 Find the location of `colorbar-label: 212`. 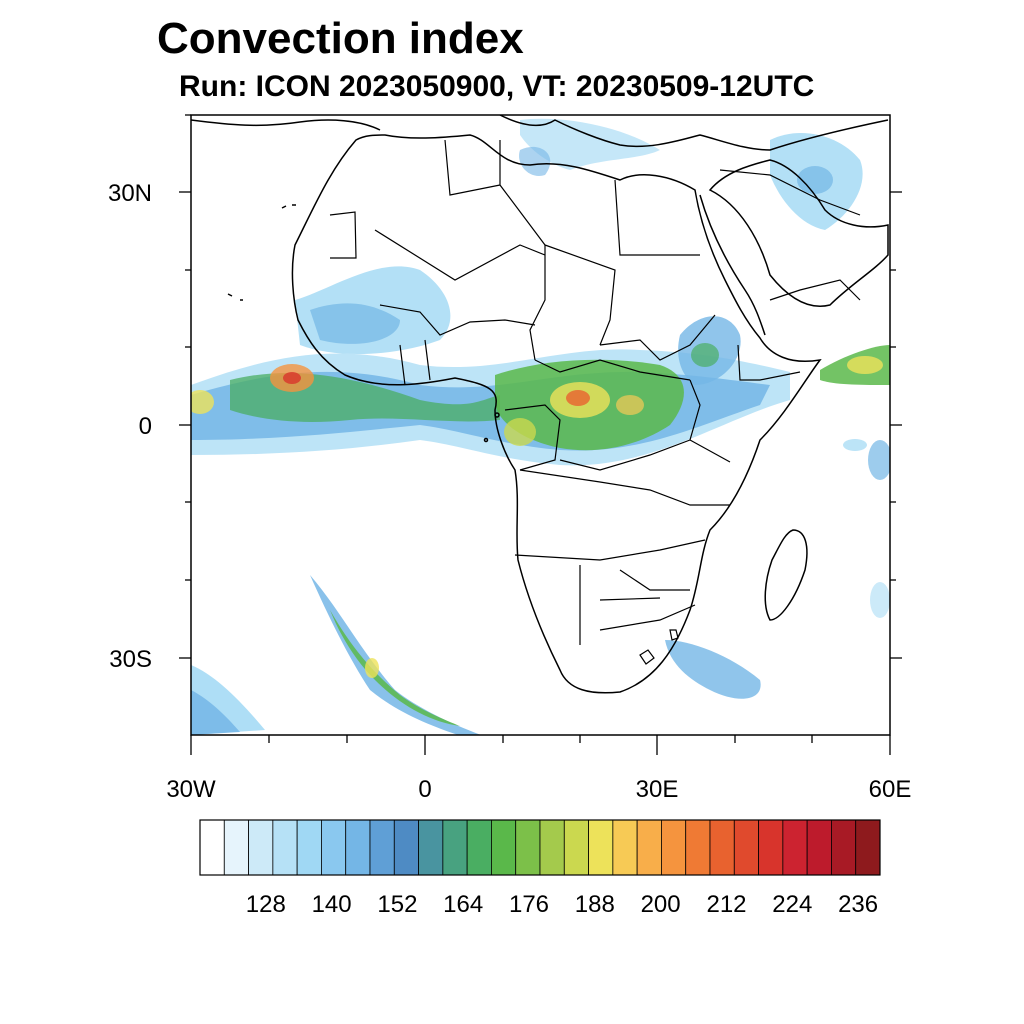

colorbar-label: 212 is located at coordinates (726, 904).